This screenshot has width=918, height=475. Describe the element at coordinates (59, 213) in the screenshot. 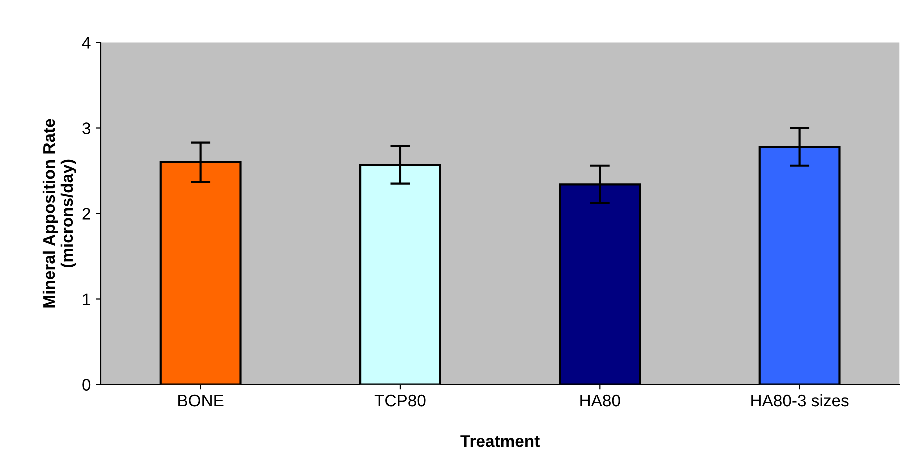

I see `y-axis-title: Mineral Apposition Rate (microns/day)` at that location.